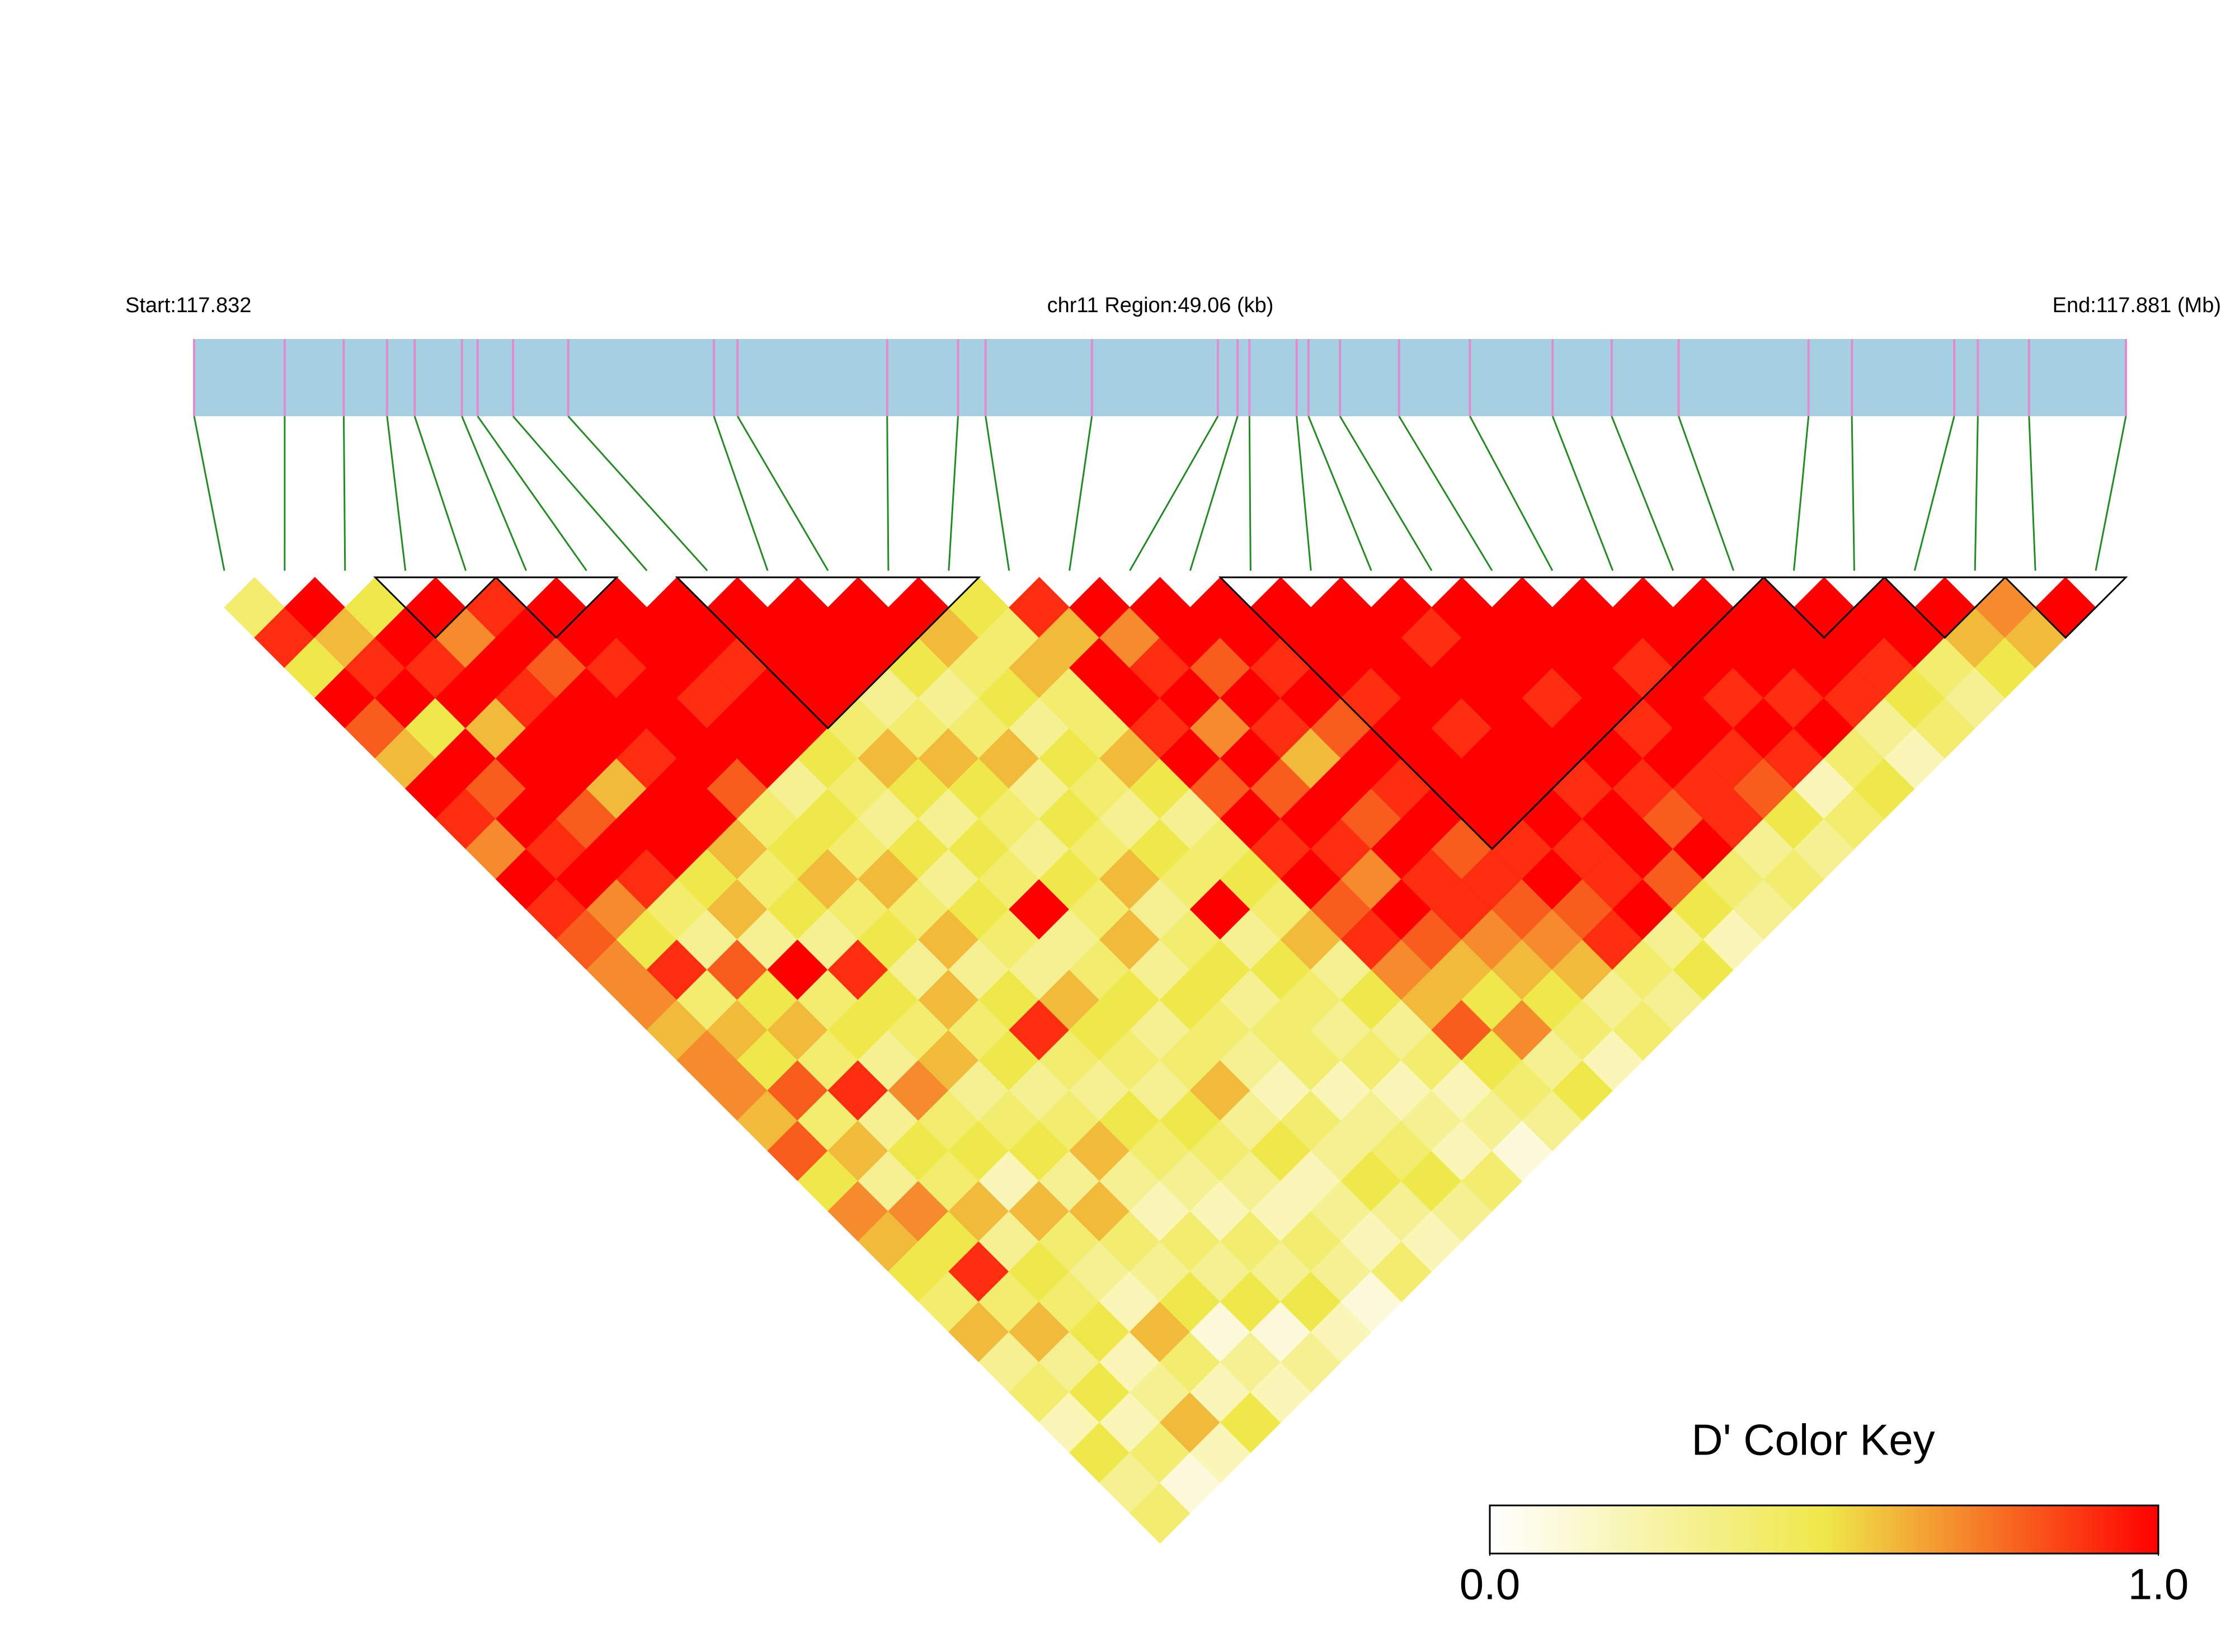  Describe the element at coordinates (1160, 306) in the screenshot. I see `region-label: chr11 Region:49.06 (kb)` at that location.